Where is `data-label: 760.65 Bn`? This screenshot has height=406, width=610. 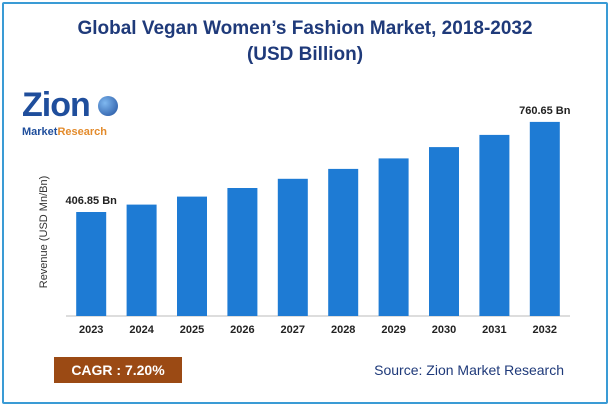 data-label: 760.65 Bn is located at coordinates (545, 111).